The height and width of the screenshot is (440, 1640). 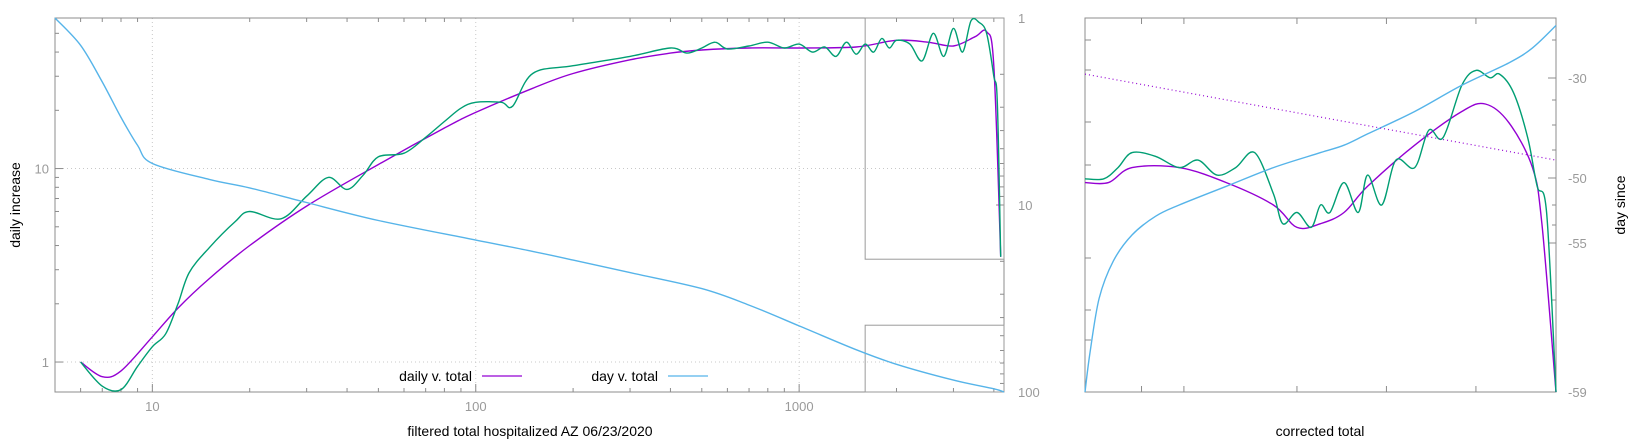 What do you see at coordinates (1025, 205) in the screenshot?
I see `left-y2tick-label: 10` at bounding box center [1025, 205].